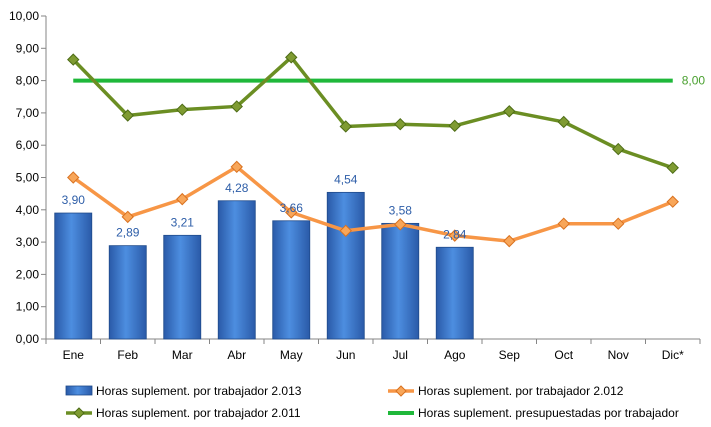  I want to click on legend-item: Horas suplement. por trabajador 2.012, so click(506, 391).